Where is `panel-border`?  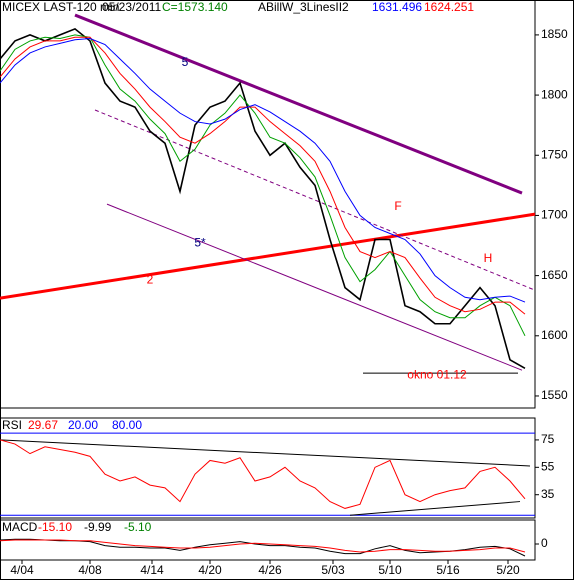 panel-border is located at coordinates (268, 540).